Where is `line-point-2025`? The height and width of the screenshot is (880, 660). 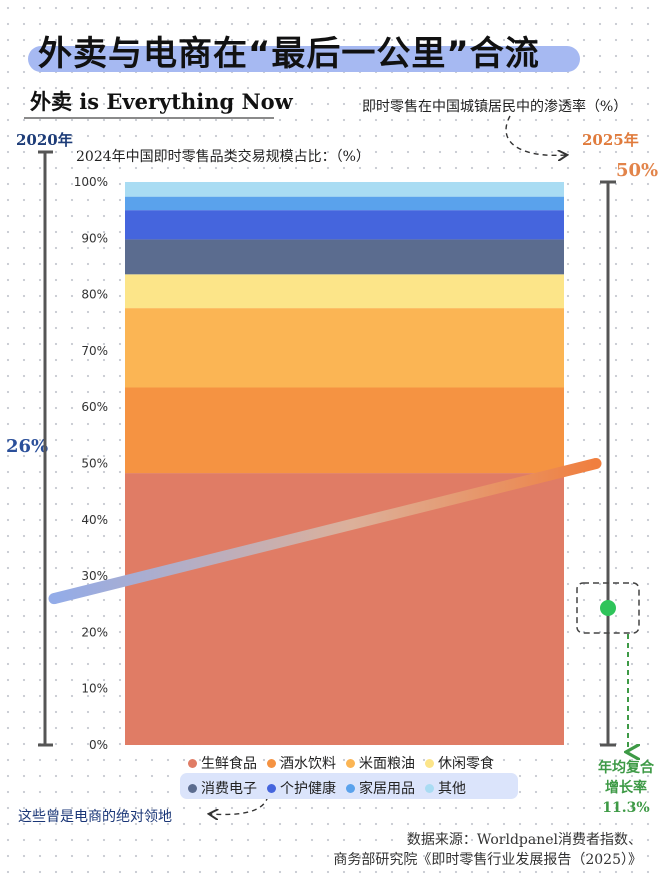 line-point-2025 is located at coordinates (596, 463).